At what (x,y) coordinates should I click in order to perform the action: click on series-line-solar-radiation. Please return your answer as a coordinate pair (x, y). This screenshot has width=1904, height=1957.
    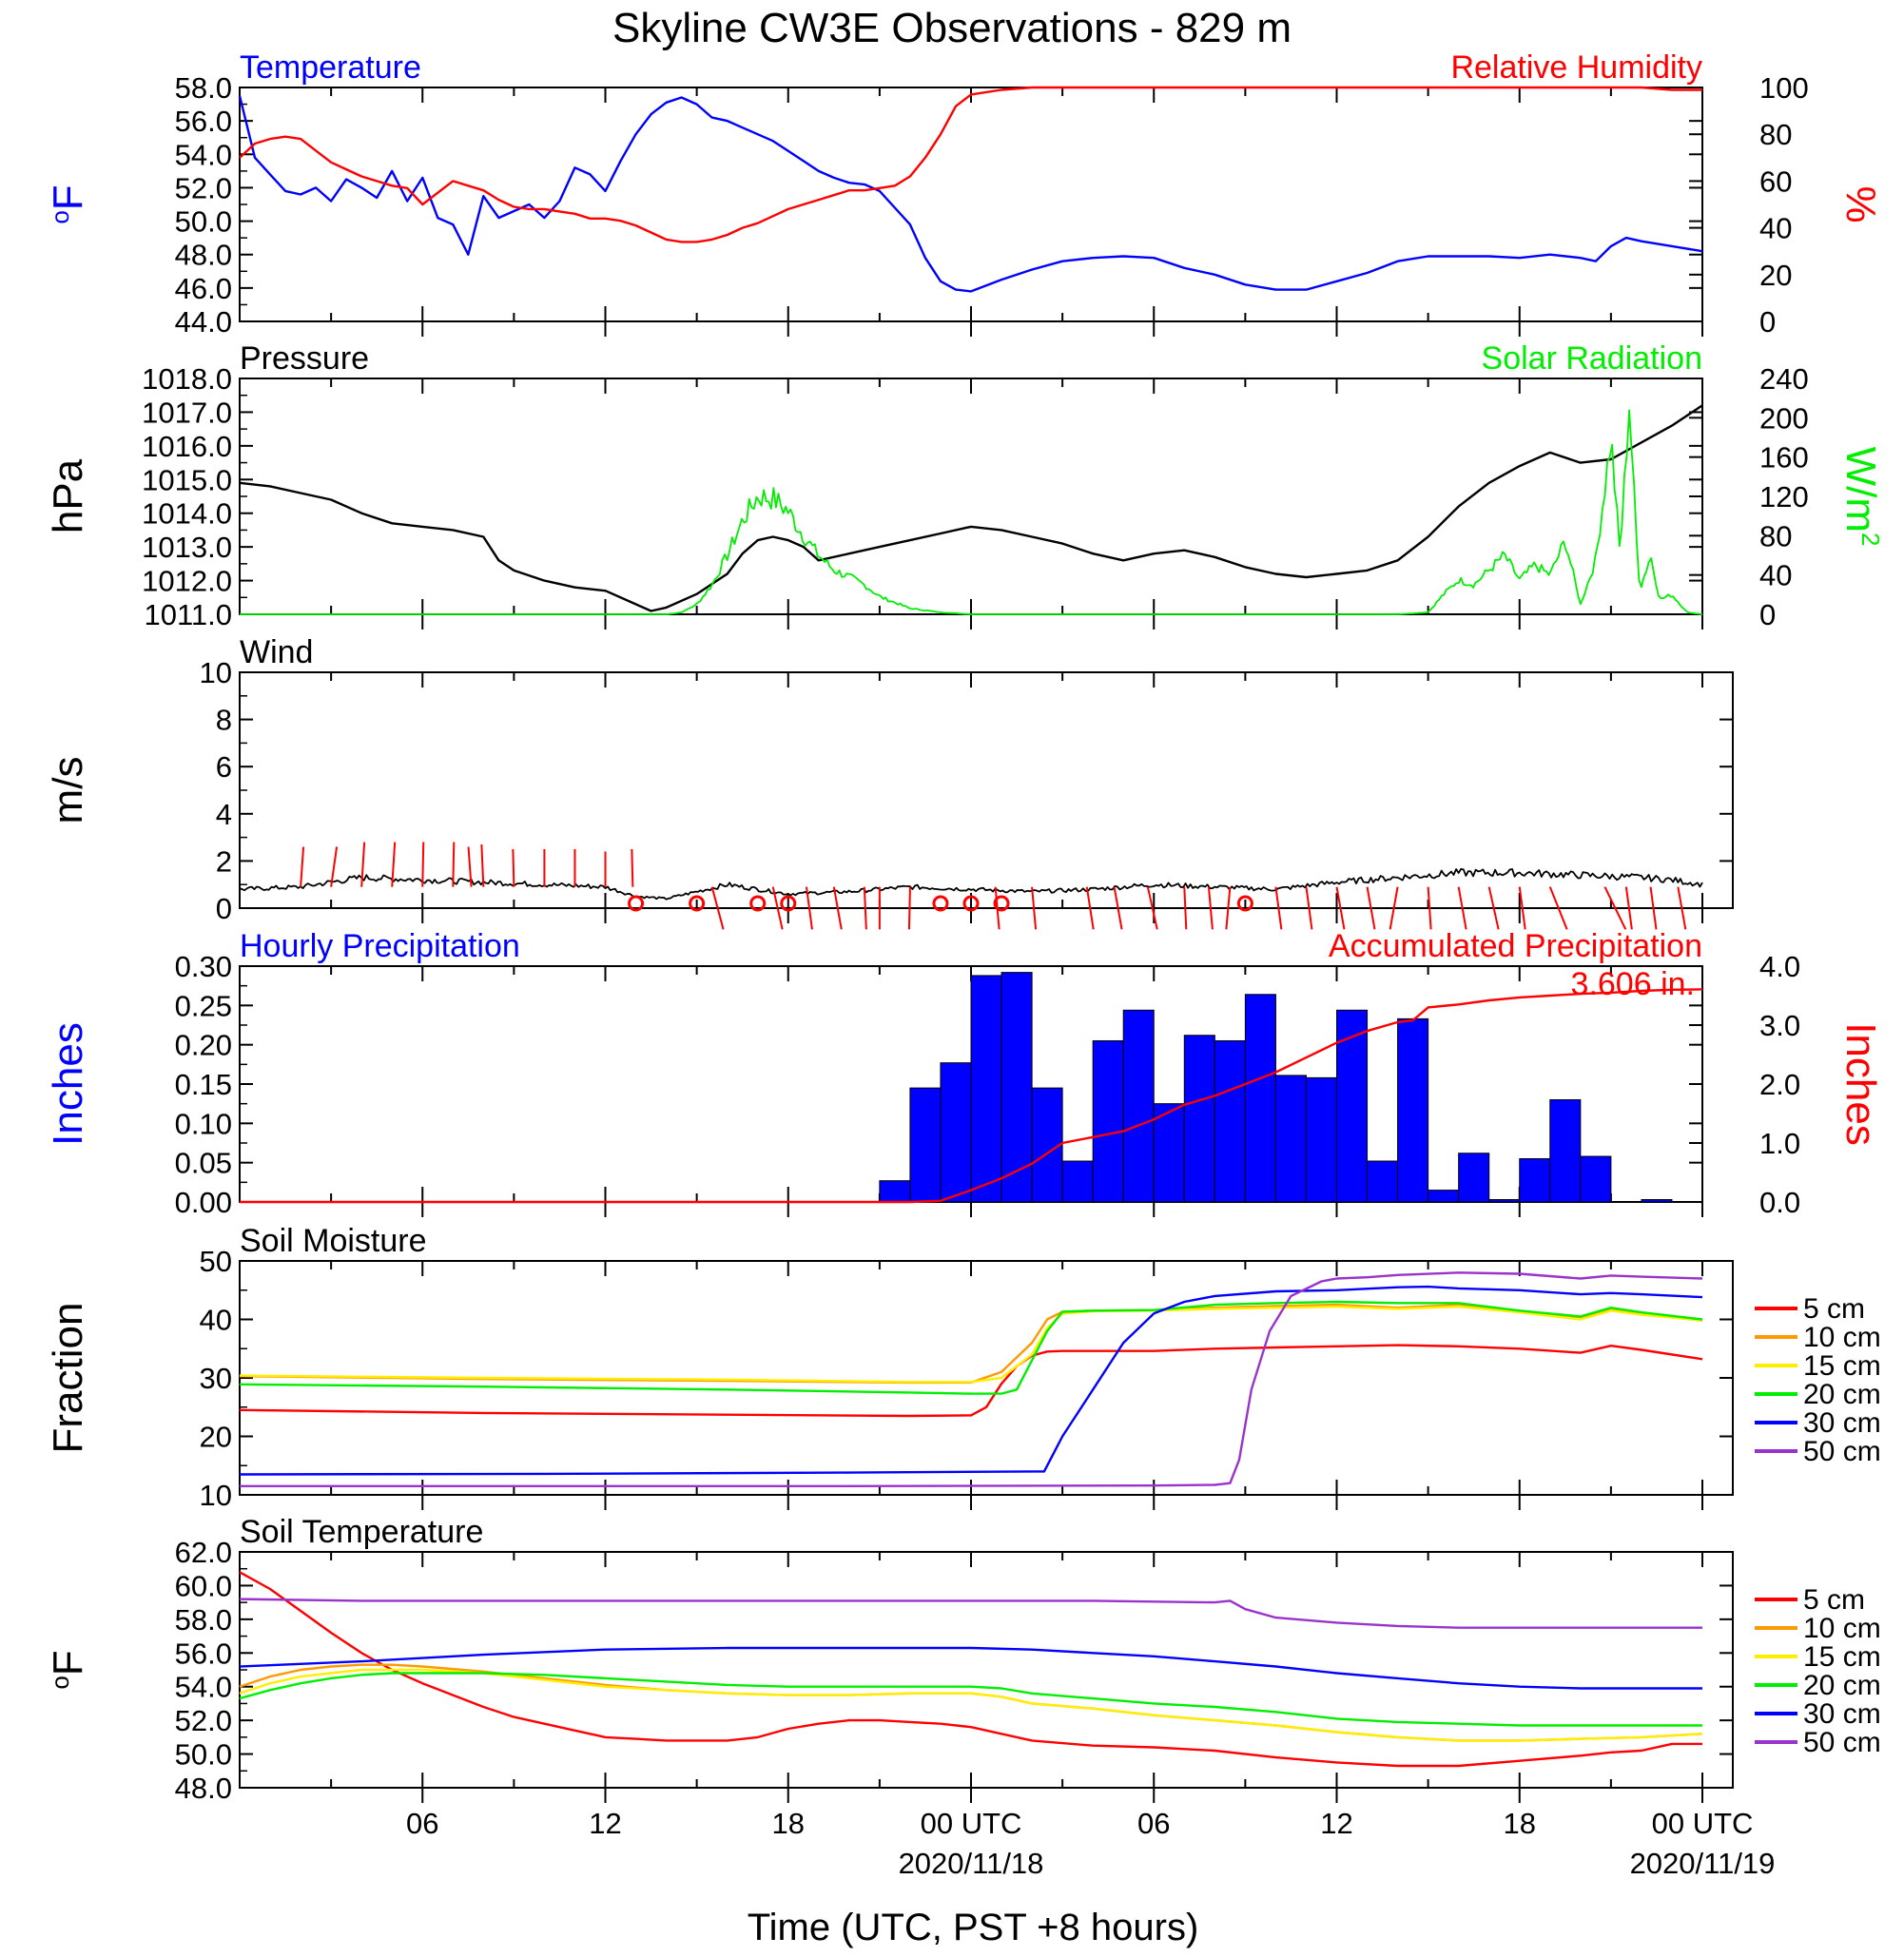
    Looking at the image, I should click on (971, 512).